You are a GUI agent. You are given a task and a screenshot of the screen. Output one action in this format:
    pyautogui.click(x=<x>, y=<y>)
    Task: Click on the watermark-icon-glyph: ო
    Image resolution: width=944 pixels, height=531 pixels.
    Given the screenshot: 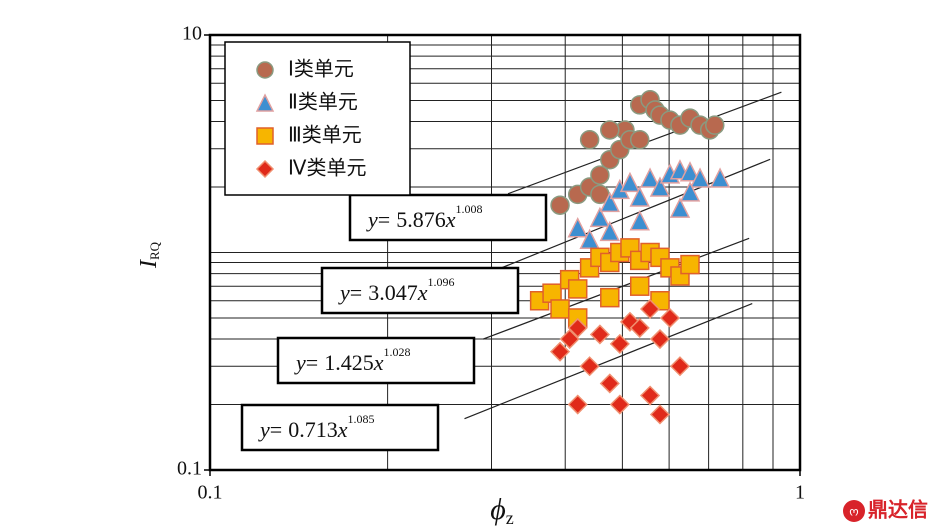 What is the action you would take?
    pyautogui.click(x=853, y=512)
    